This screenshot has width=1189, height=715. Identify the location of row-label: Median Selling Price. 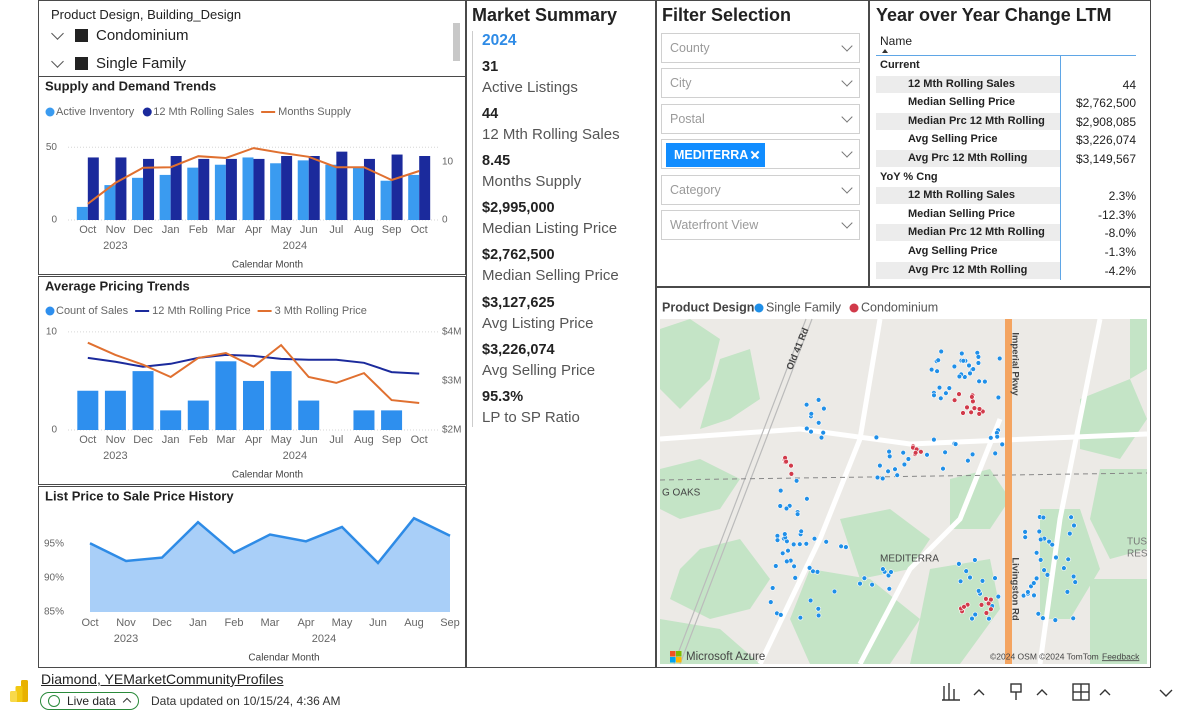
(961, 102).